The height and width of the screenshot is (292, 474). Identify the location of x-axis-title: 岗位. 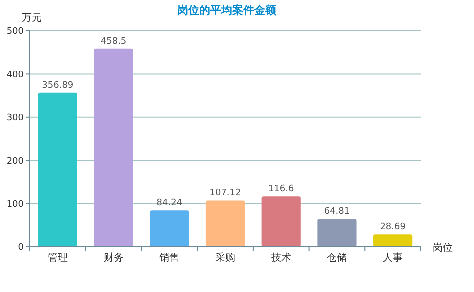
(443, 248).